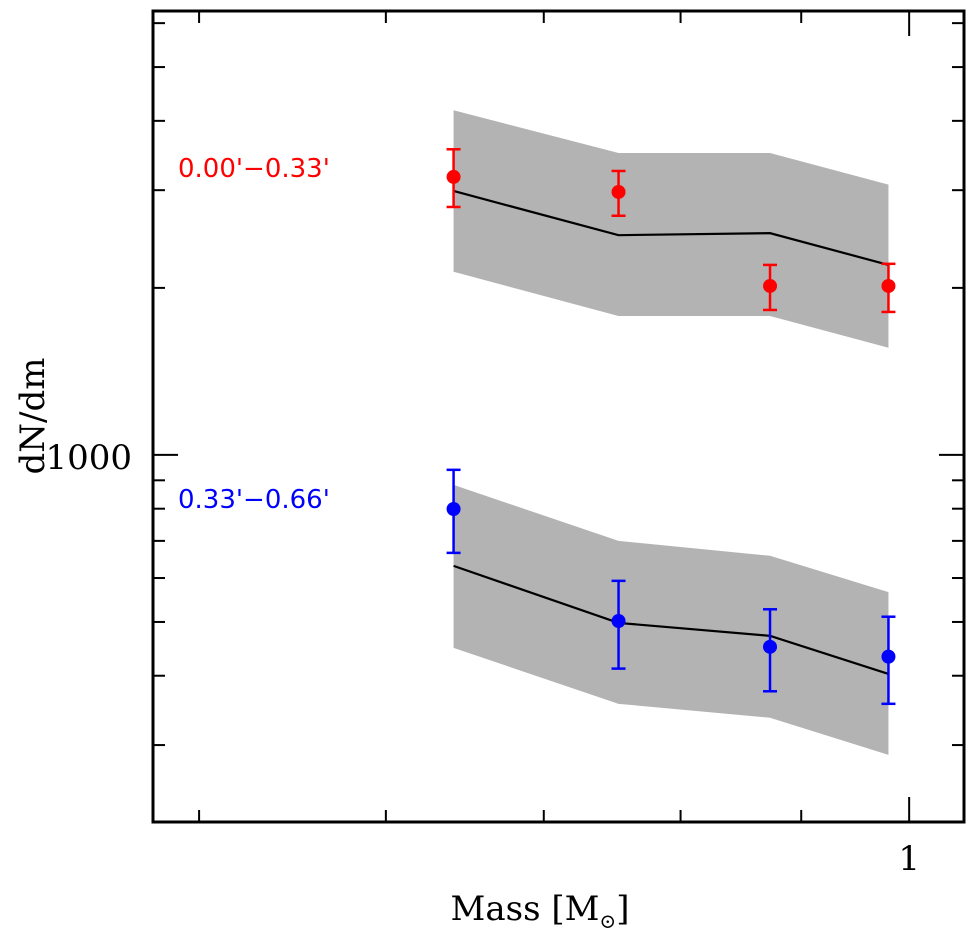  Describe the element at coordinates (254, 169) in the screenshot. I see `series-label-0: 0.00'−0.33'` at that location.